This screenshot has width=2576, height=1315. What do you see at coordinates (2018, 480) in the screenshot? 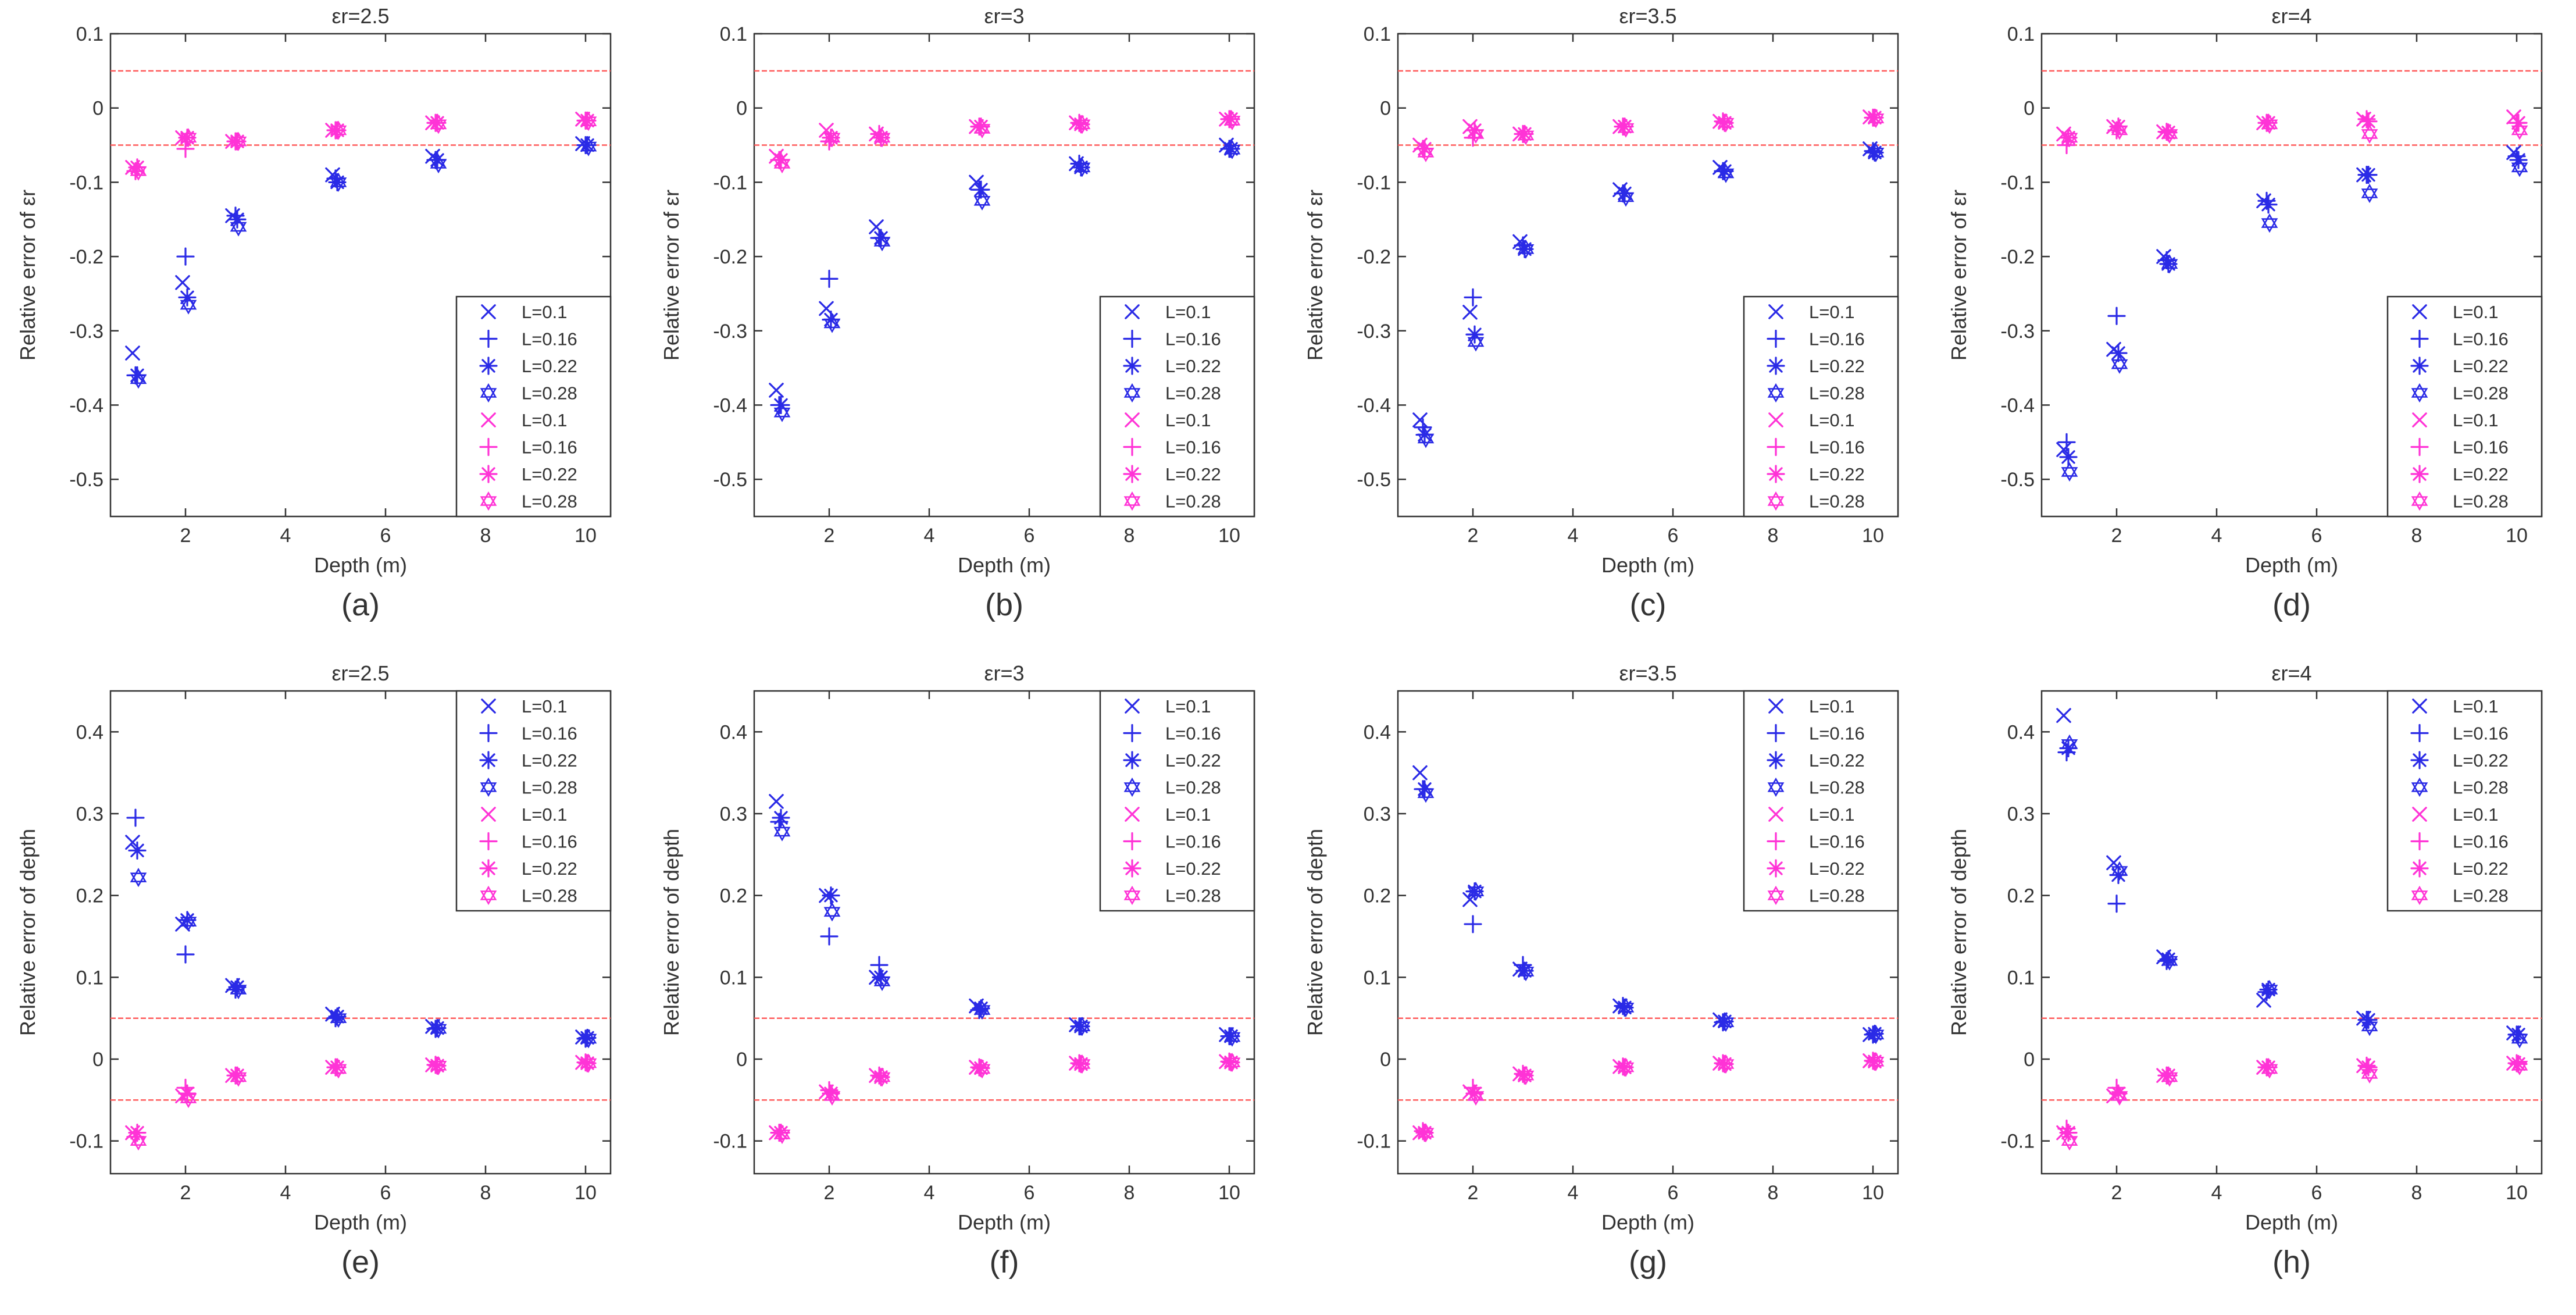
I see `y-tick-label: -0.5` at bounding box center [2018, 480].